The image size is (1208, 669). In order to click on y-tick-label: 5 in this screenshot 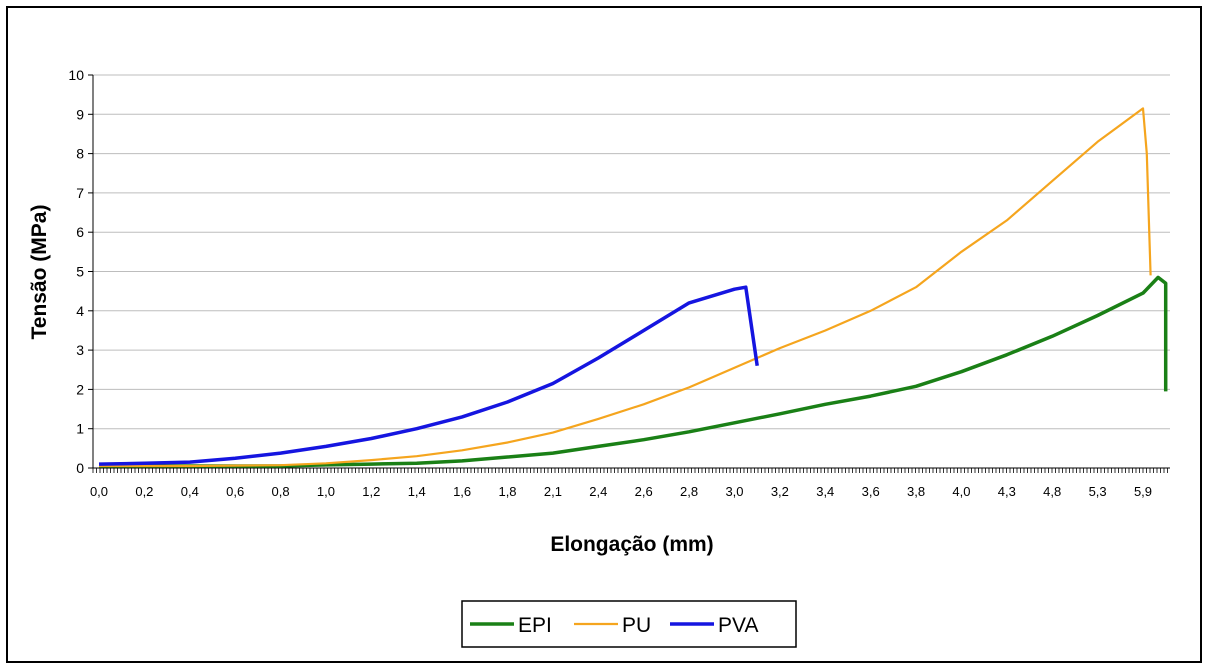, I will do `click(80, 272)`.